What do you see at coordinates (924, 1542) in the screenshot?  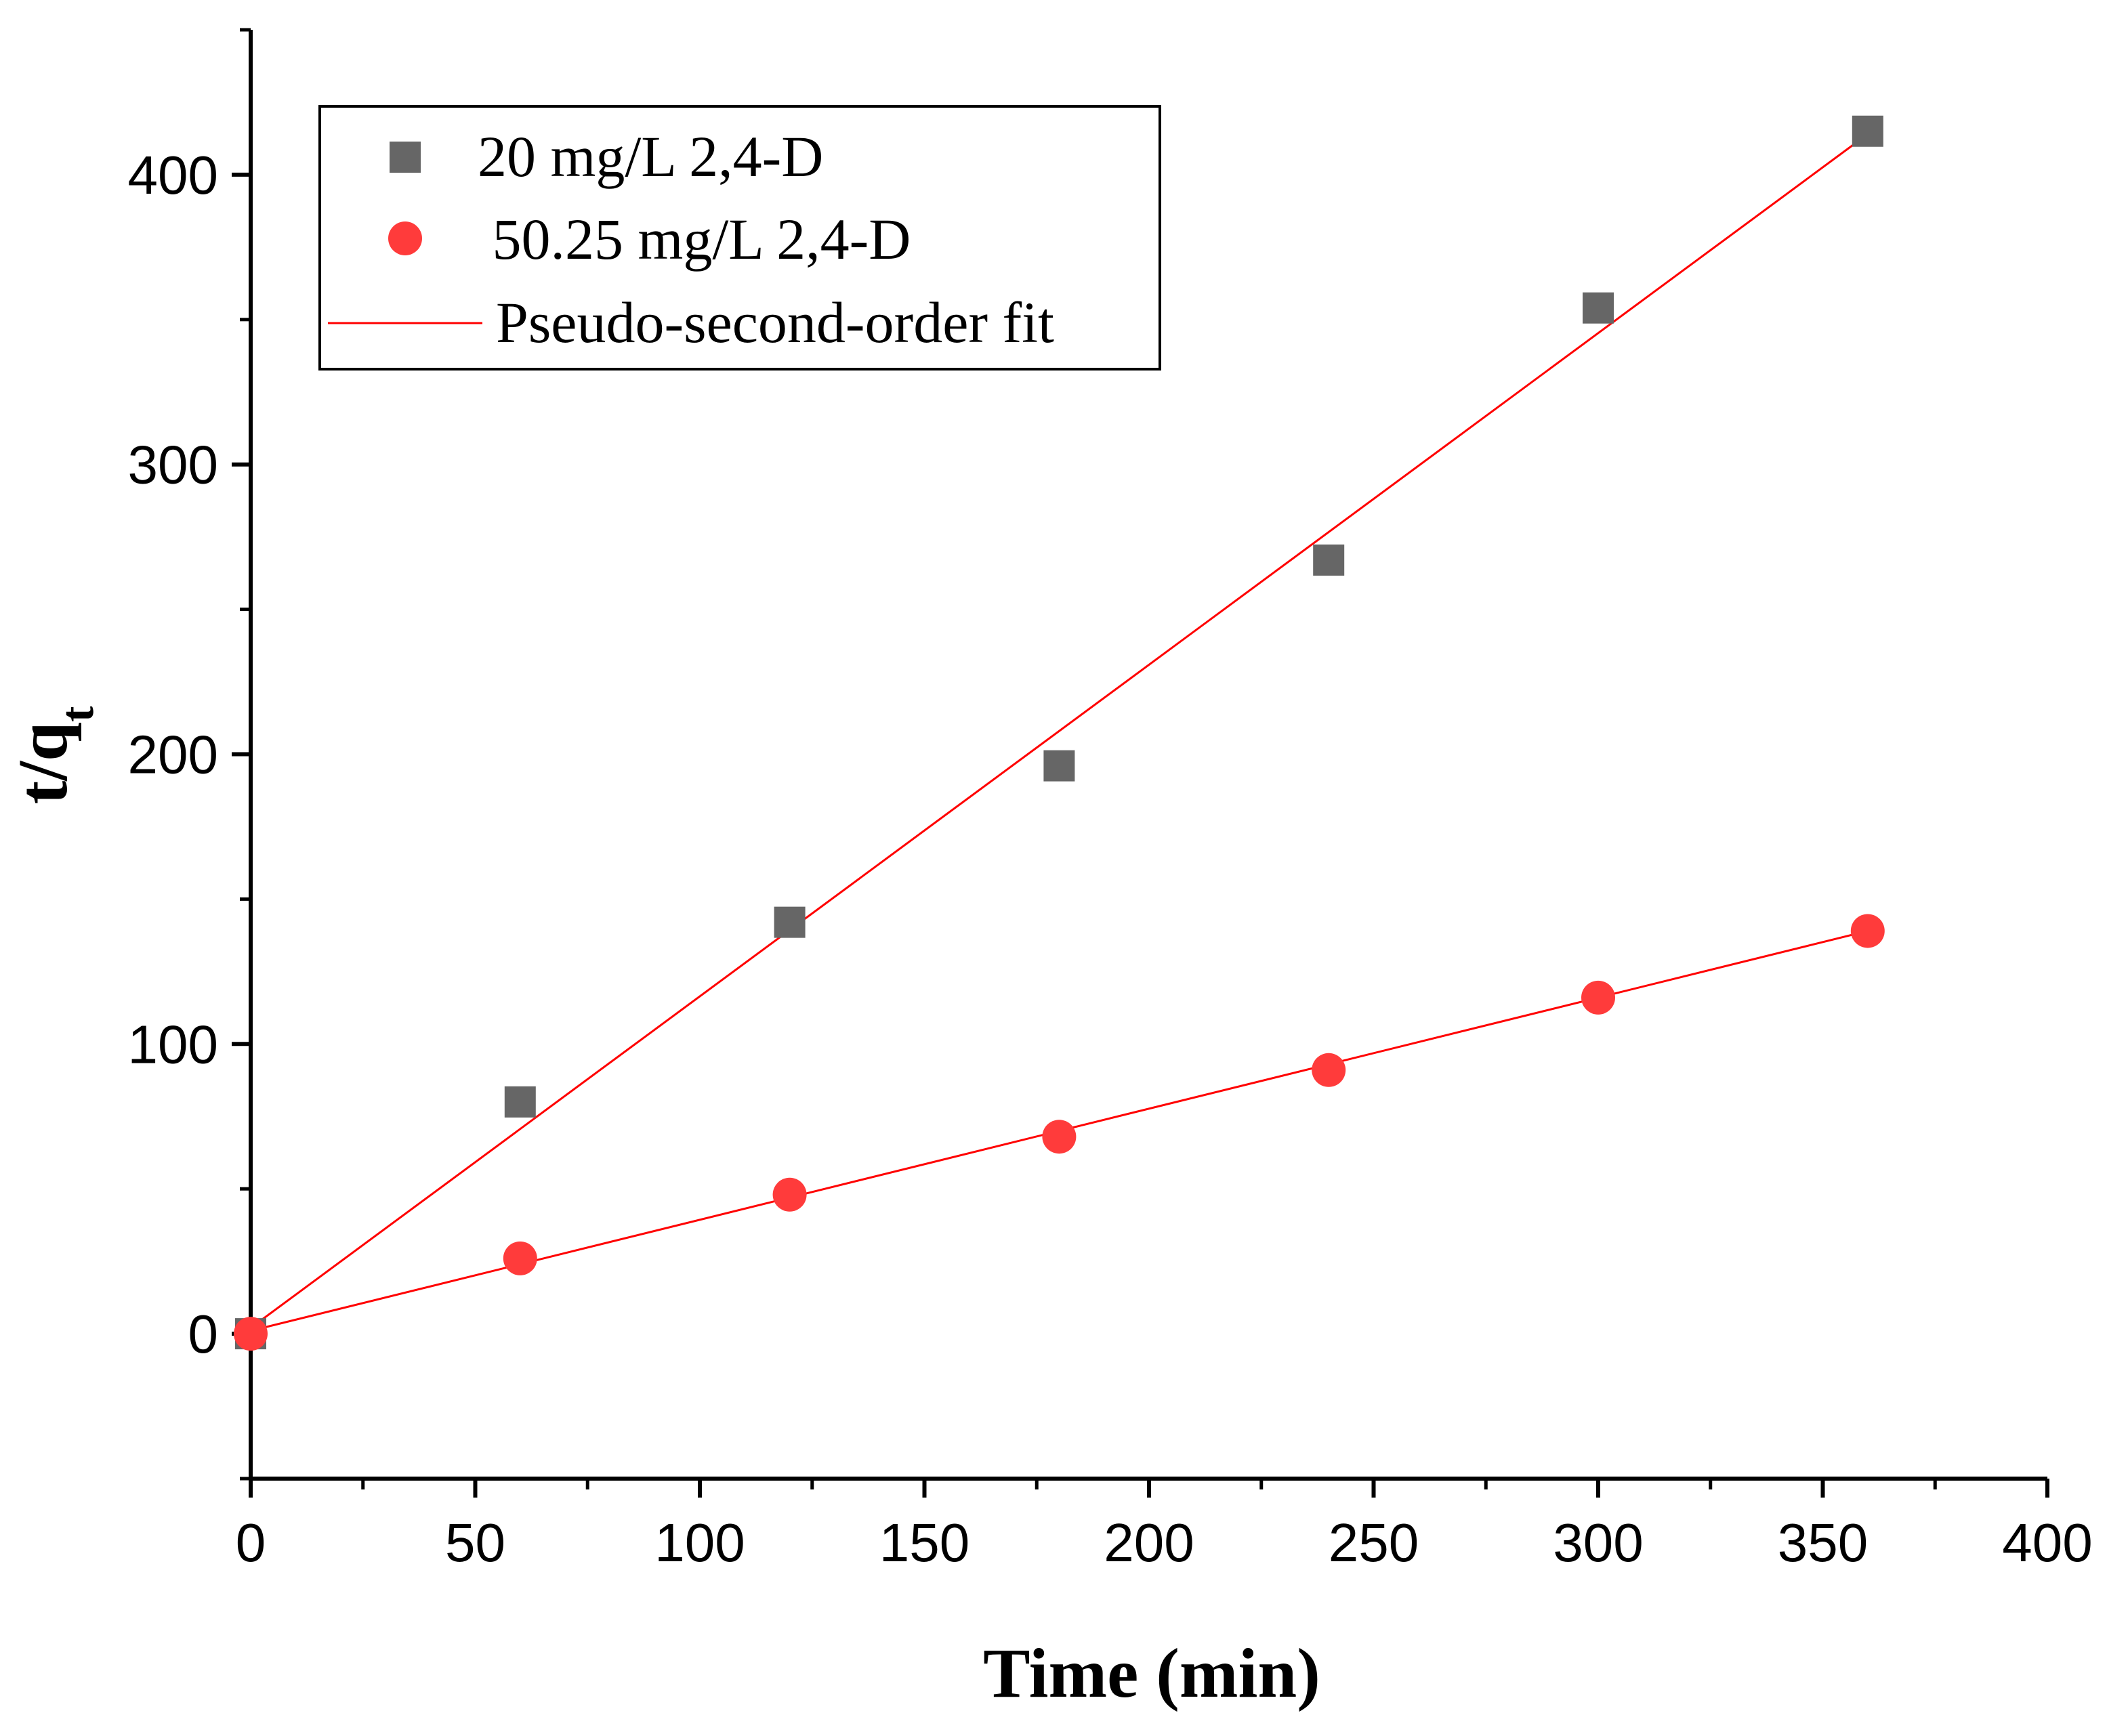 I see `x-tick-label: 150` at bounding box center [924, 1542].